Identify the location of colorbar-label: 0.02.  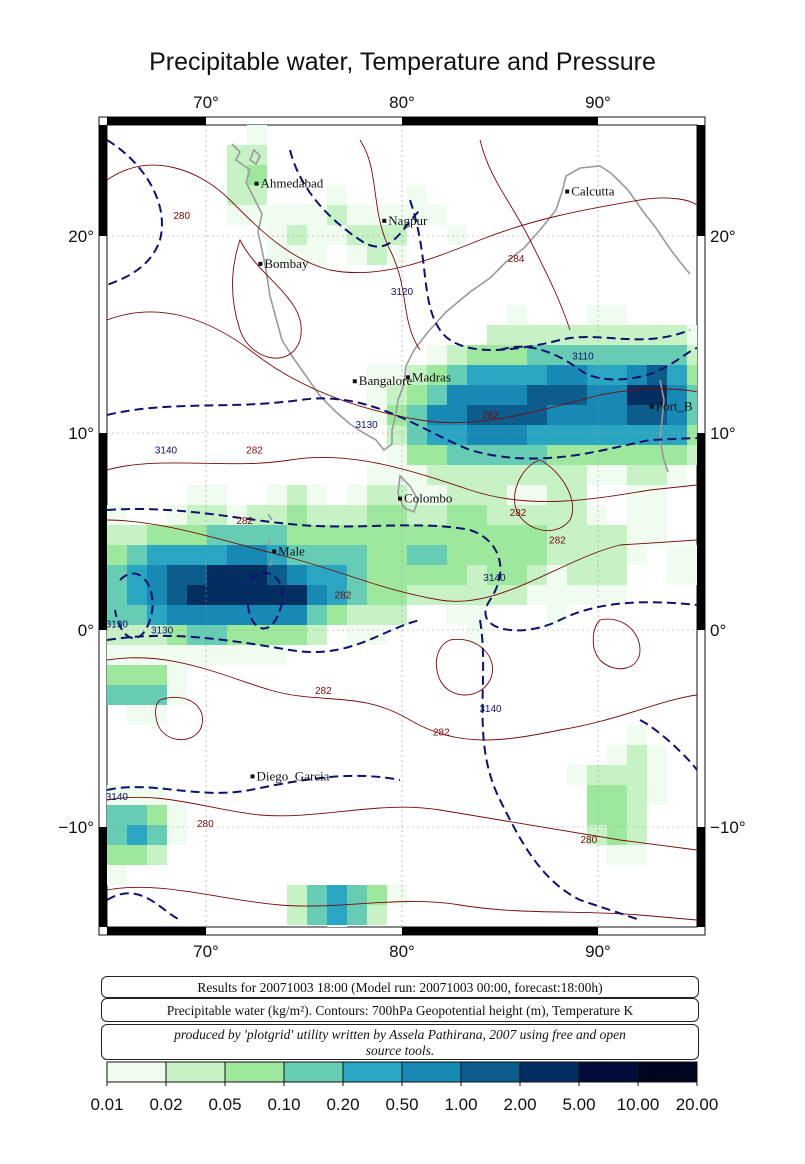
(166, 1104).